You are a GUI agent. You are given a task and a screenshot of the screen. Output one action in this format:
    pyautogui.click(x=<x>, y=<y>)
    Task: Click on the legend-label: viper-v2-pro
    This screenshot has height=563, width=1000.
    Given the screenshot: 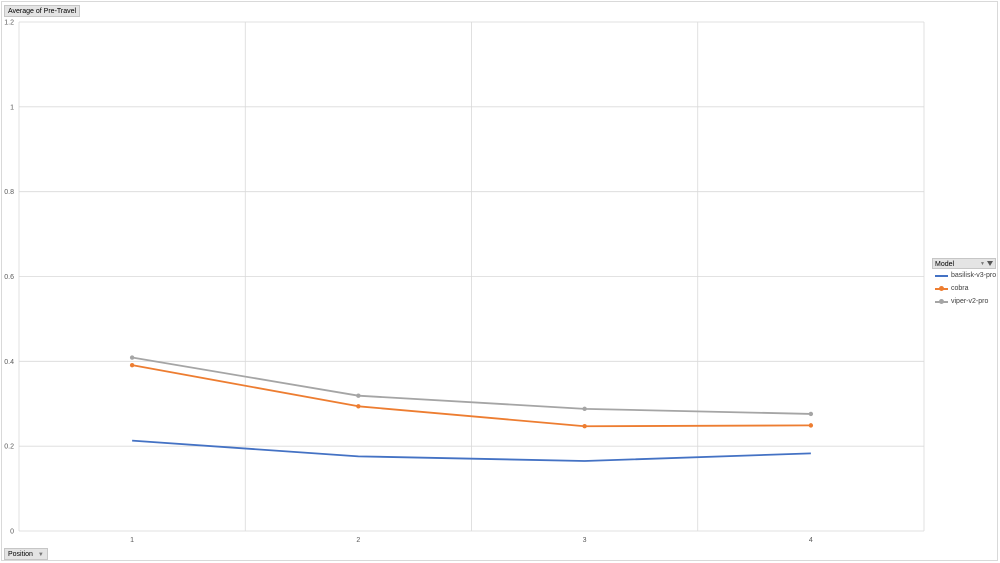 What is the action you would take?
    pyautogui.click(x=970, y=301)
    